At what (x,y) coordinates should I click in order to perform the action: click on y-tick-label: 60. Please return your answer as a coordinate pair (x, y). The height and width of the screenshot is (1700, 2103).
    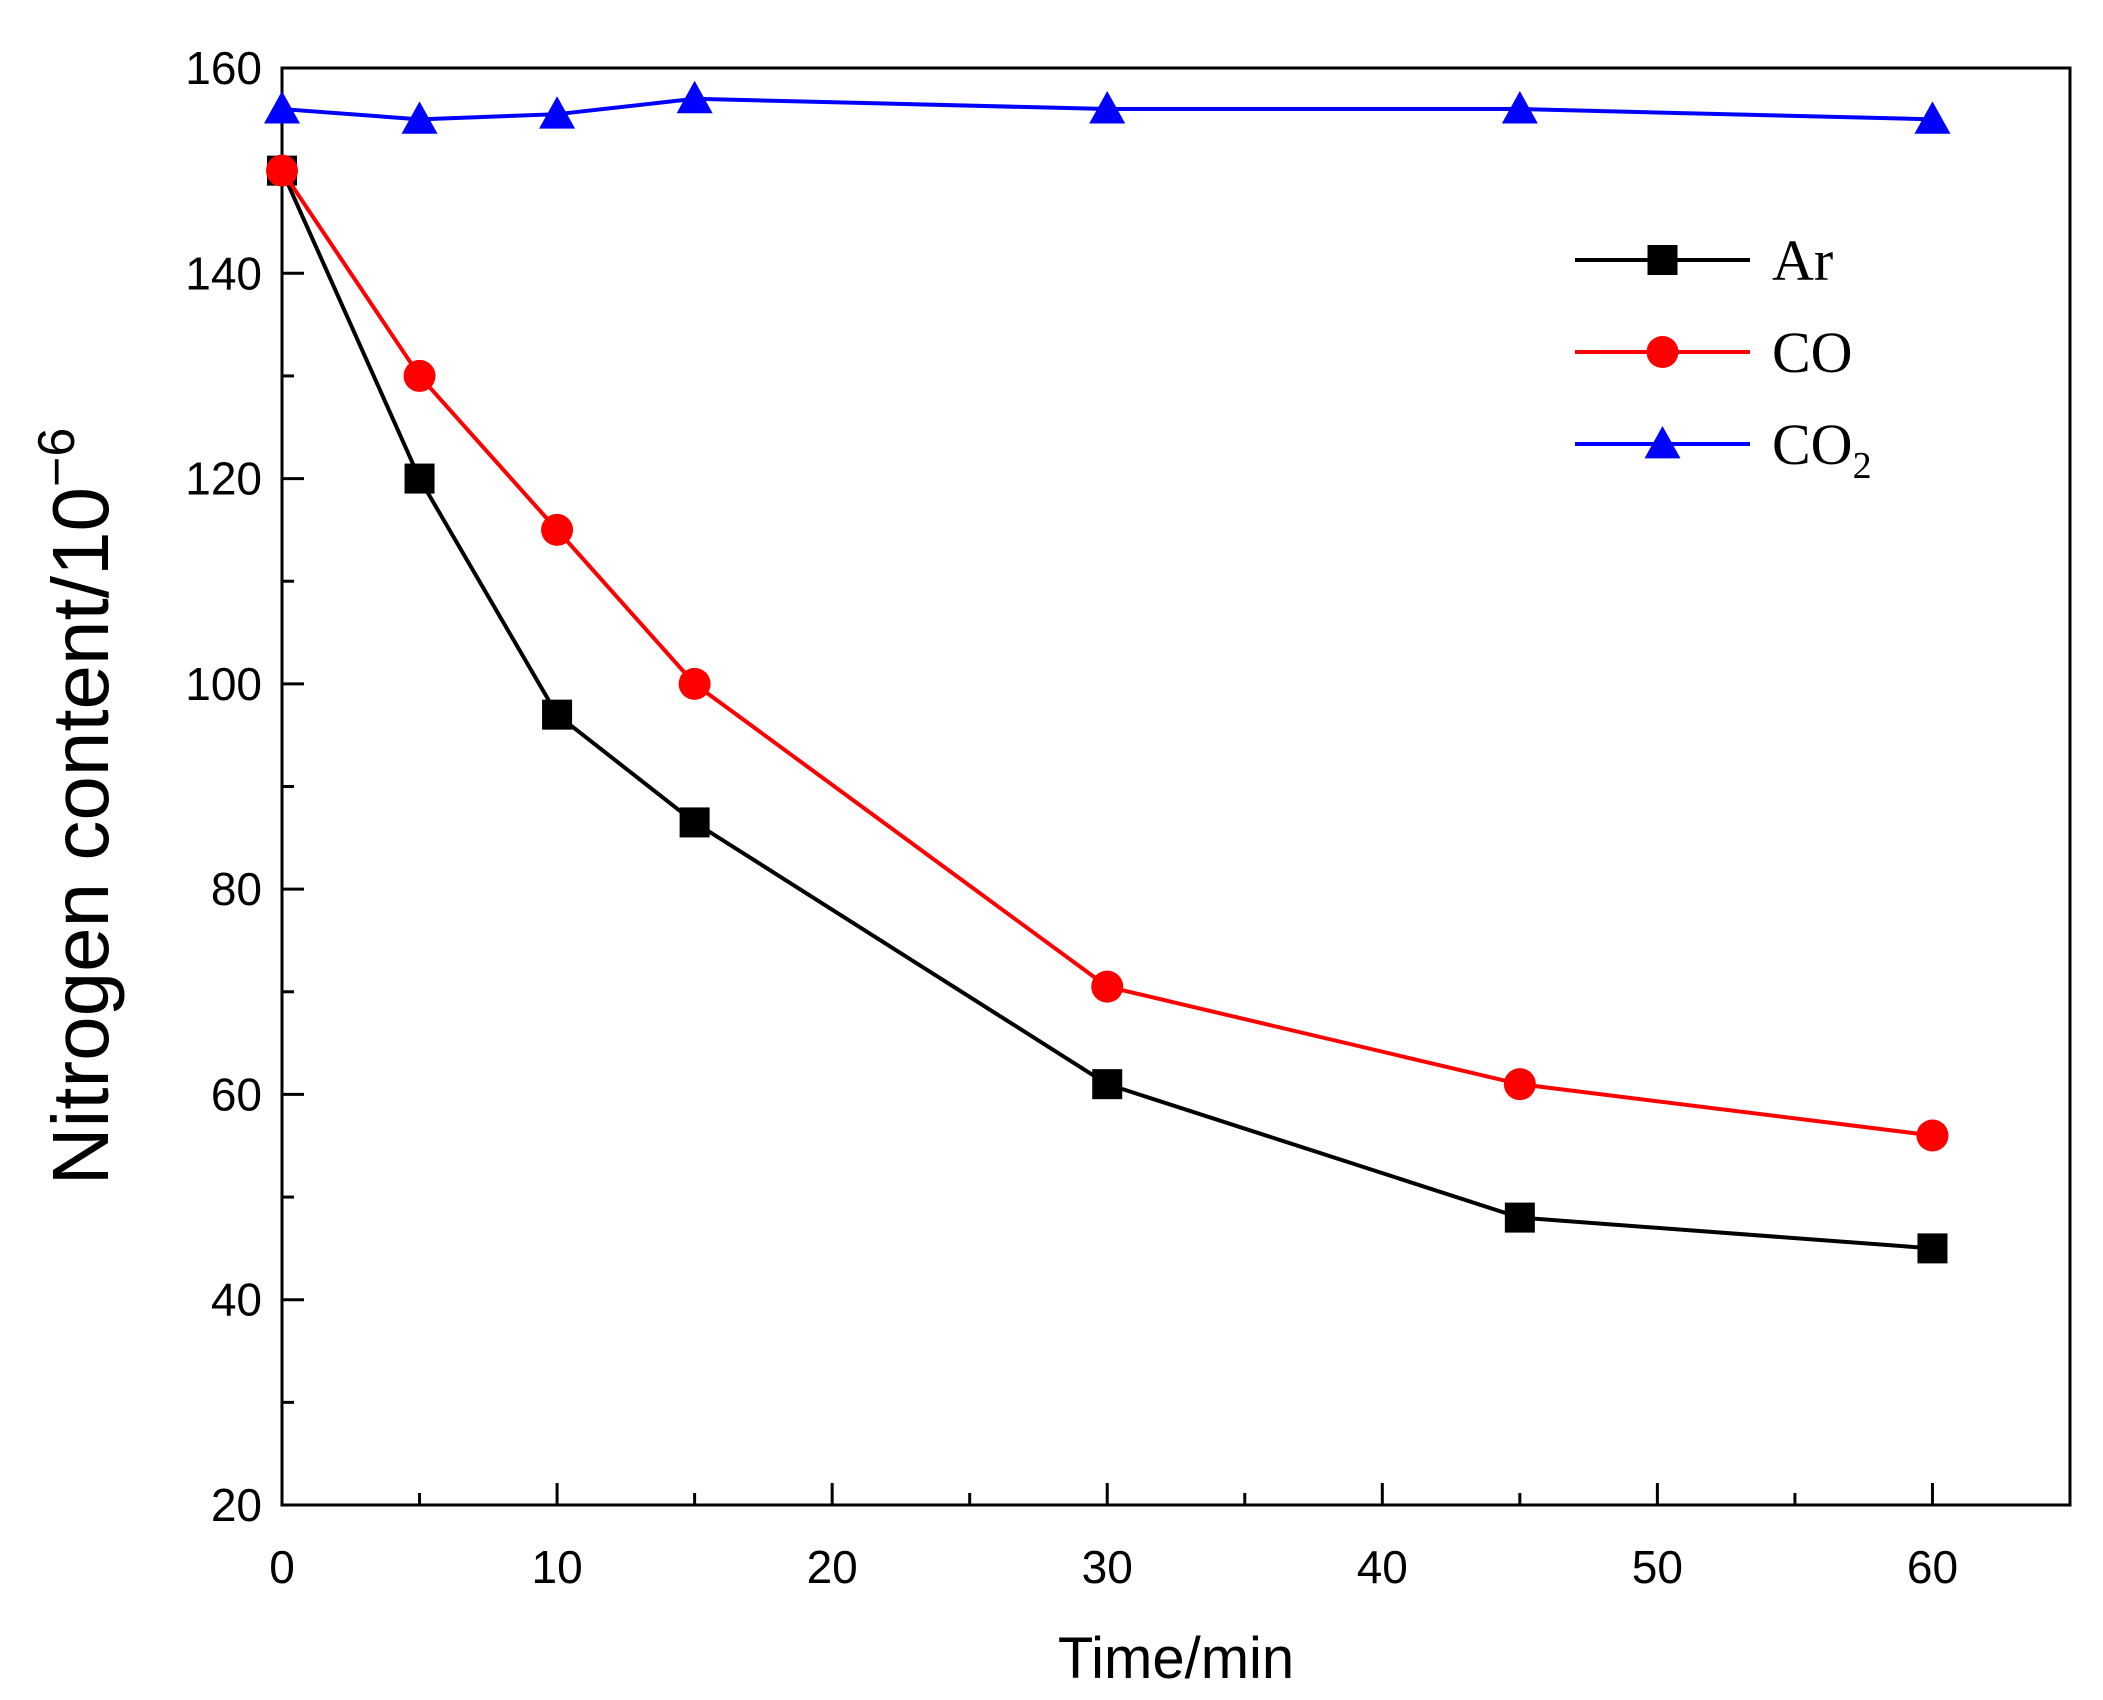
    Looking at the image, I should click on (236, 1094).